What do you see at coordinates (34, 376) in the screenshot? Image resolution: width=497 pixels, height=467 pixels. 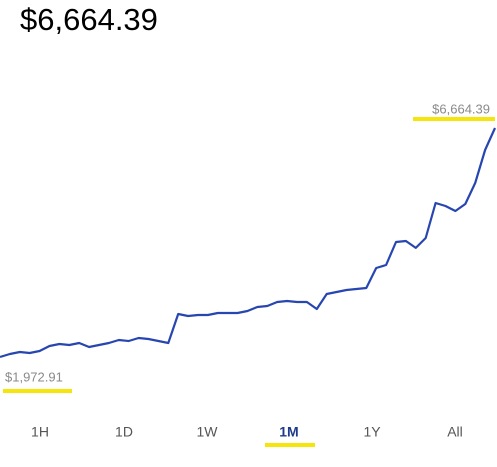 I see `low-label: $1,972.91` at bounding box center [34, 376].